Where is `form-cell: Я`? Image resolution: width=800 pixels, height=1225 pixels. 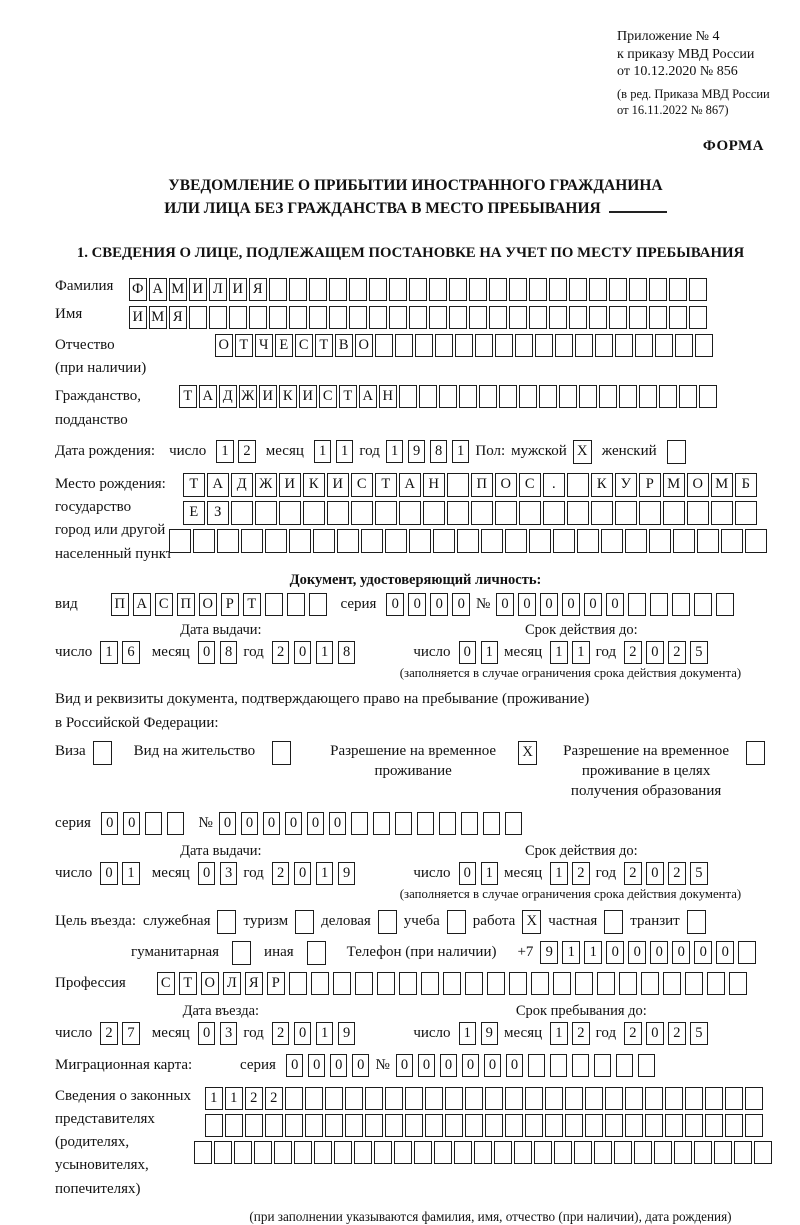 form-cell: Я is located at coordinates (178, 317).